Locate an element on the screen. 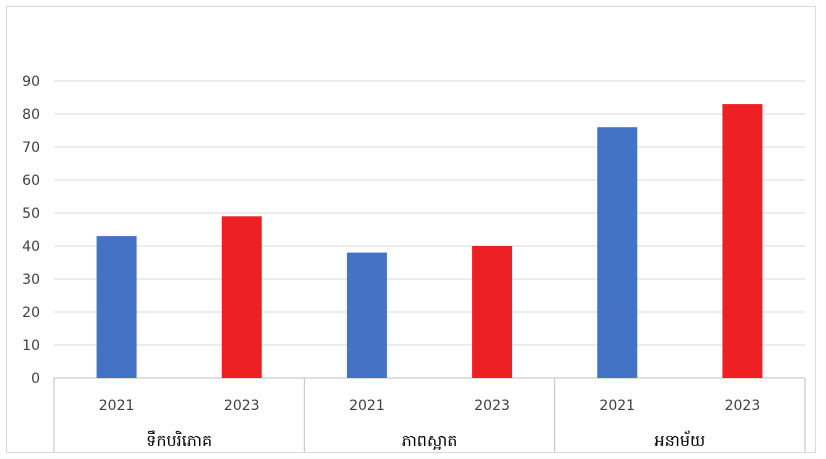 This screenshot has width=826, height=459. y-tick-label: 80 is located at coordinates (31, 115).